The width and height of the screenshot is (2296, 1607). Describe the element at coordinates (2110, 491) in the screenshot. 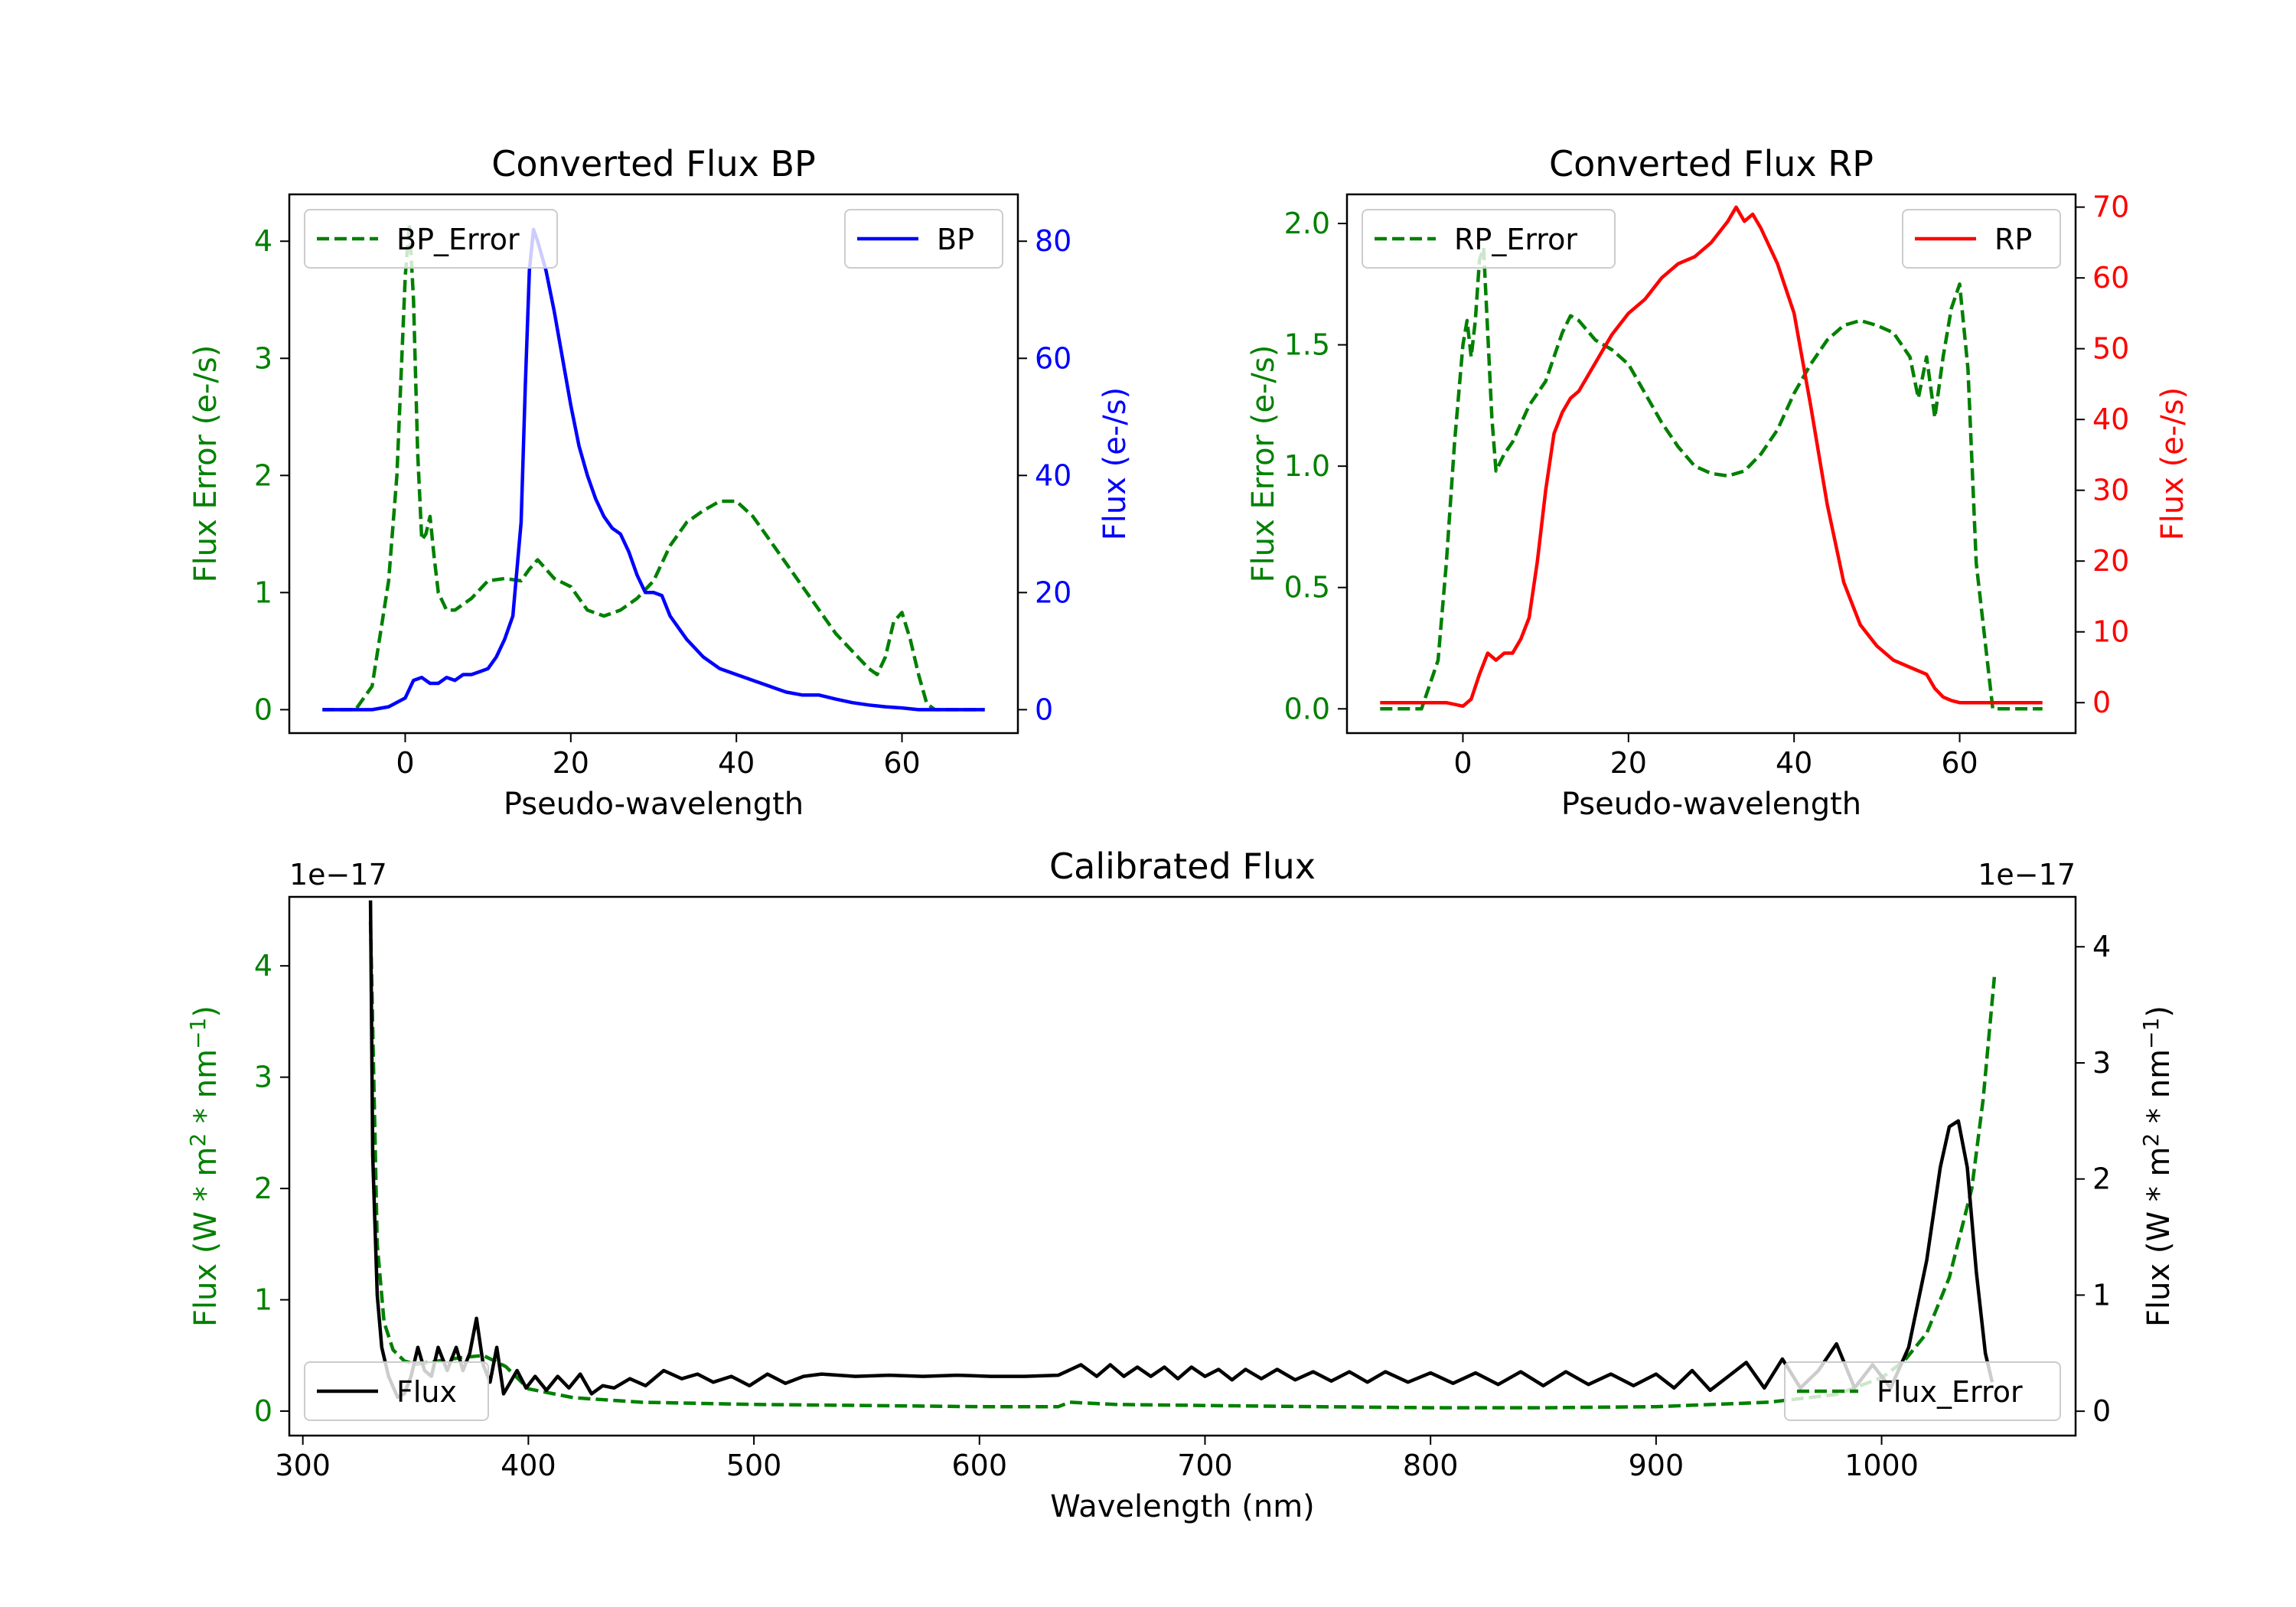

I see `y-tick-label-right: 30` at that location.